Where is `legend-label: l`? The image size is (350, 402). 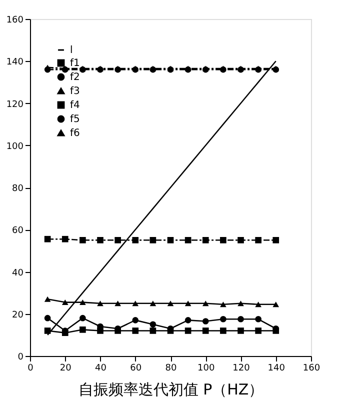 legend-label: l is located at coordinates (71, 50).